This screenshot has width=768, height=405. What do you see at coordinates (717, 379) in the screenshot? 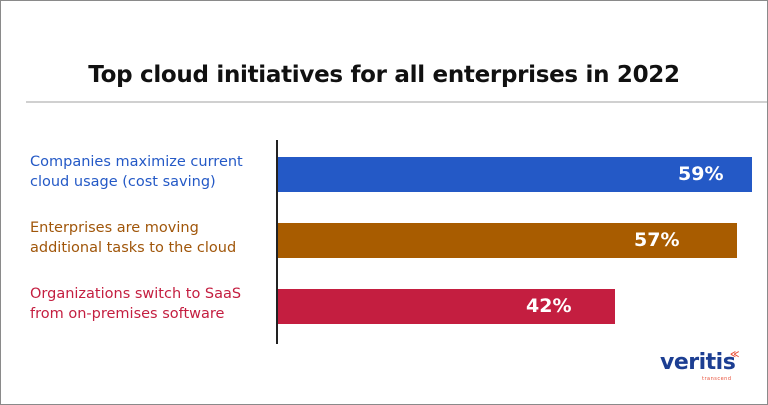
I see `logo-tagline: transcend` at bounding box center [717, 379].